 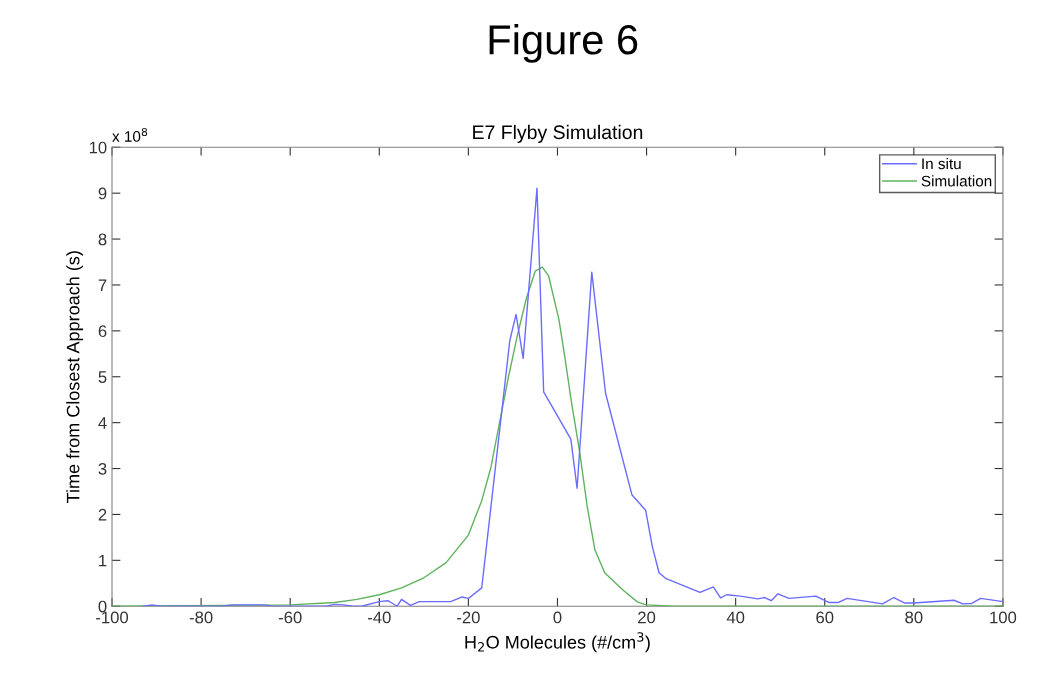 What do you see at coordinates (102, 285) in the screenshot?
I see `y-tick-label: 7` at bounding box center [102, 285].